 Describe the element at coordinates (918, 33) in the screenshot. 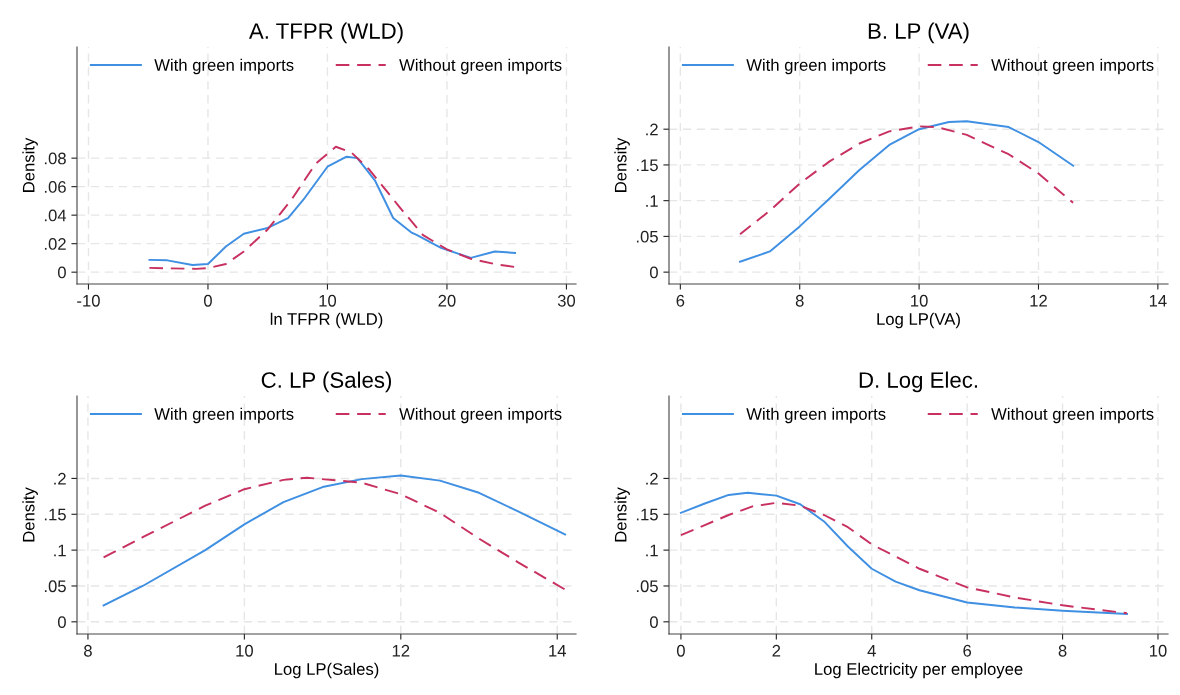

I see `chart-title: B. LP (VA)` at that location.